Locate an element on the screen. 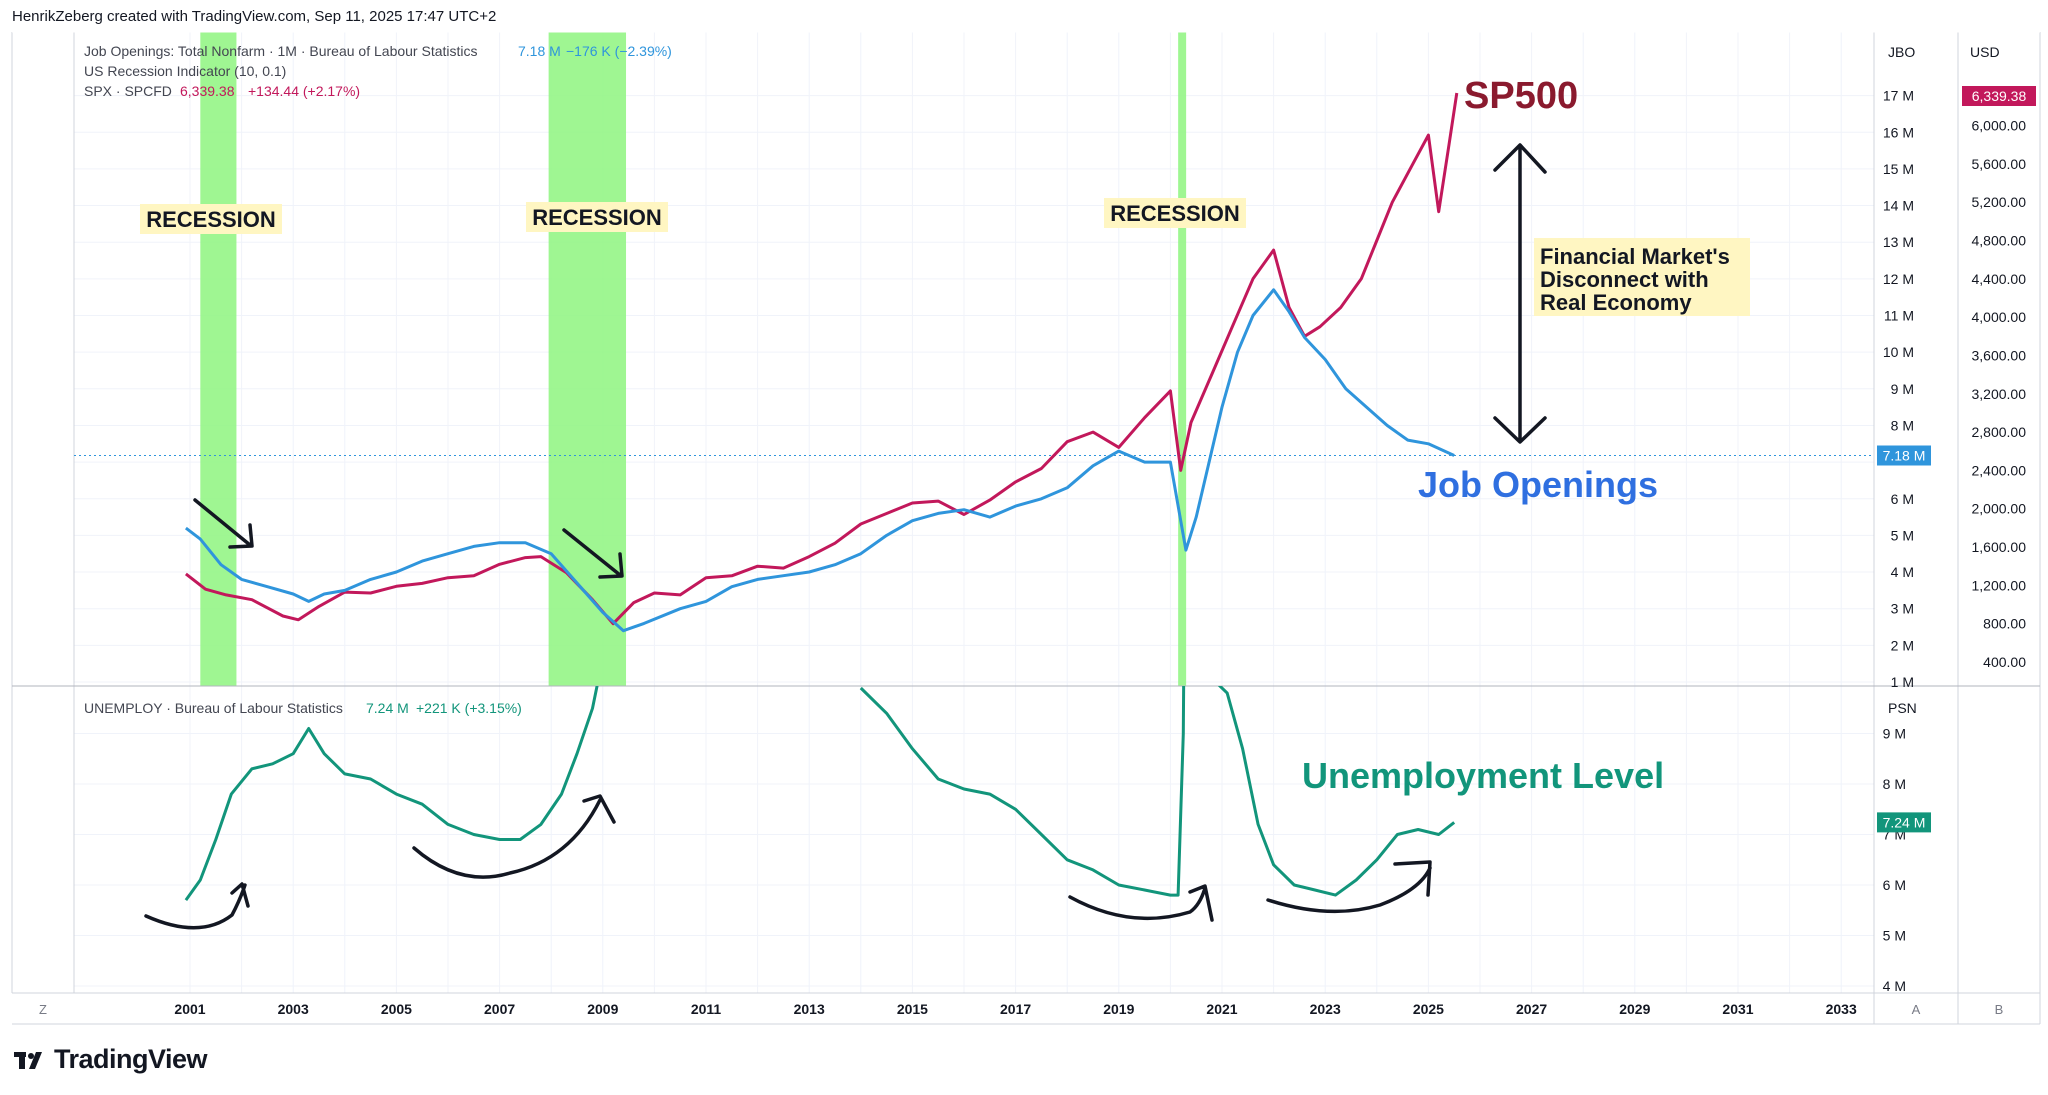 This screenshot has height=1095, width=2048. svg-text: Financial Market's is located at coordinates (1635, 256).